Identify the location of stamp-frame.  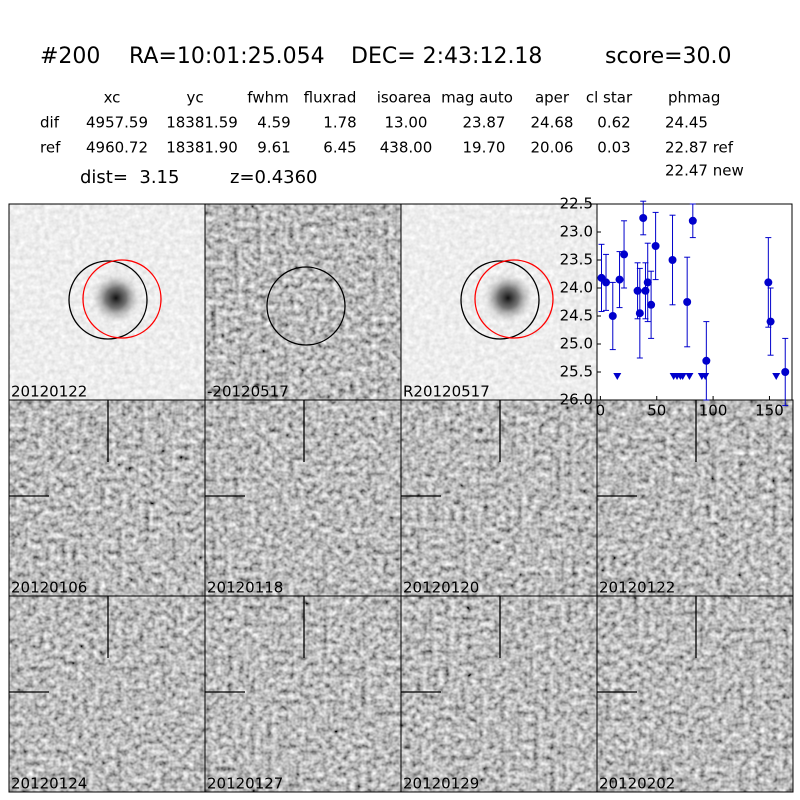
(695, 694).